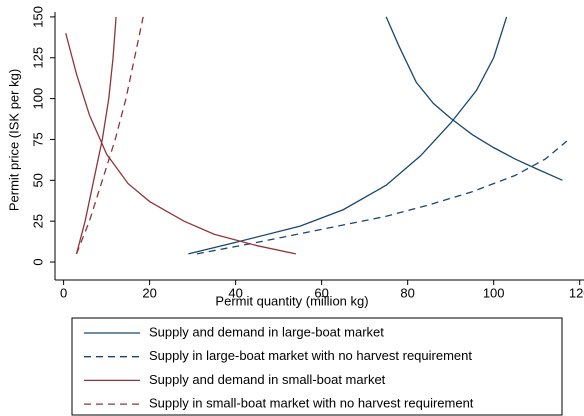 The height and width of the screenshot is (416, 584). Describe the element at coordinates (235, 292) in the screenshot. I see `x-tick-label: 40` at that location.